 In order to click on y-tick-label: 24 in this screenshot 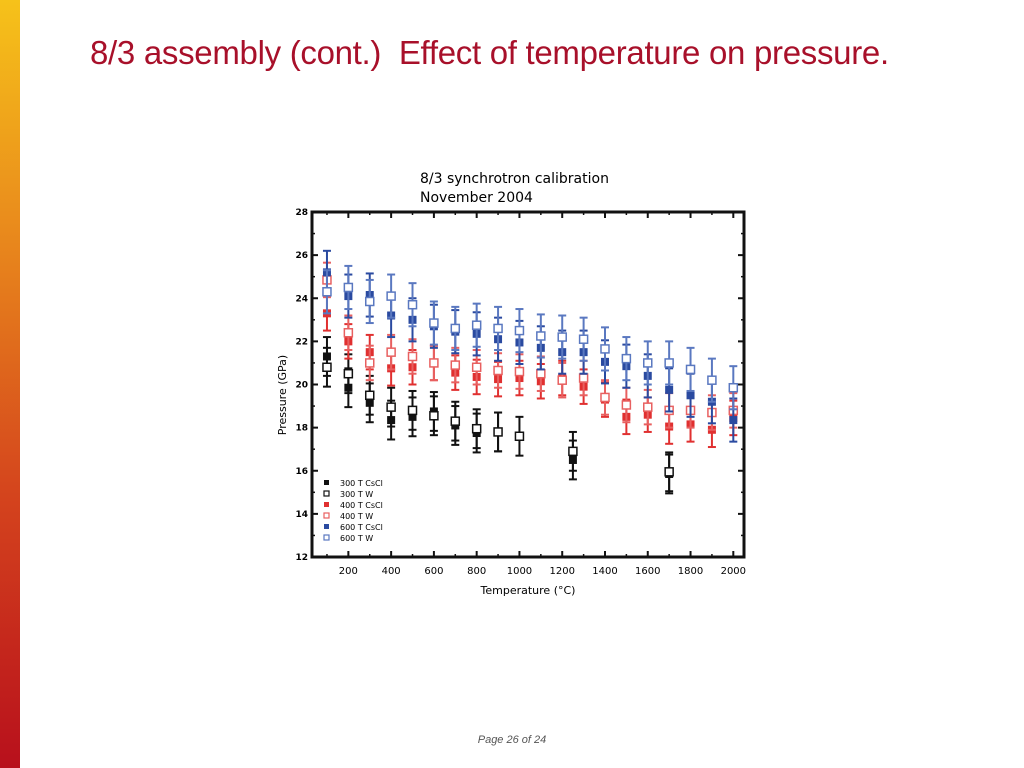, I will do `click(301, 299)`.